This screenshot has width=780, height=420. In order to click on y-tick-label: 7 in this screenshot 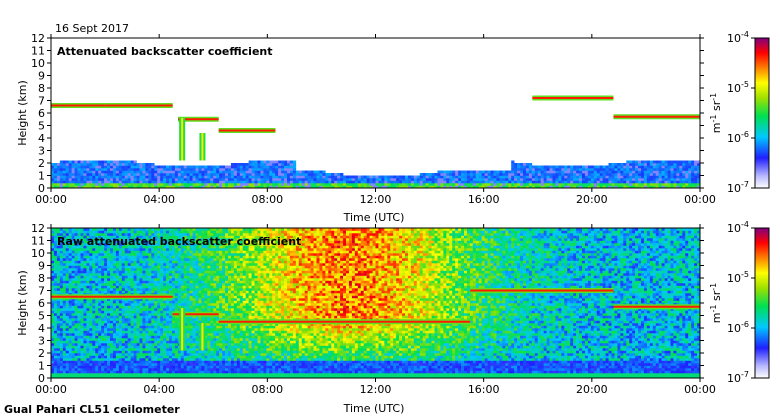, I will do `click(41, 101)`.